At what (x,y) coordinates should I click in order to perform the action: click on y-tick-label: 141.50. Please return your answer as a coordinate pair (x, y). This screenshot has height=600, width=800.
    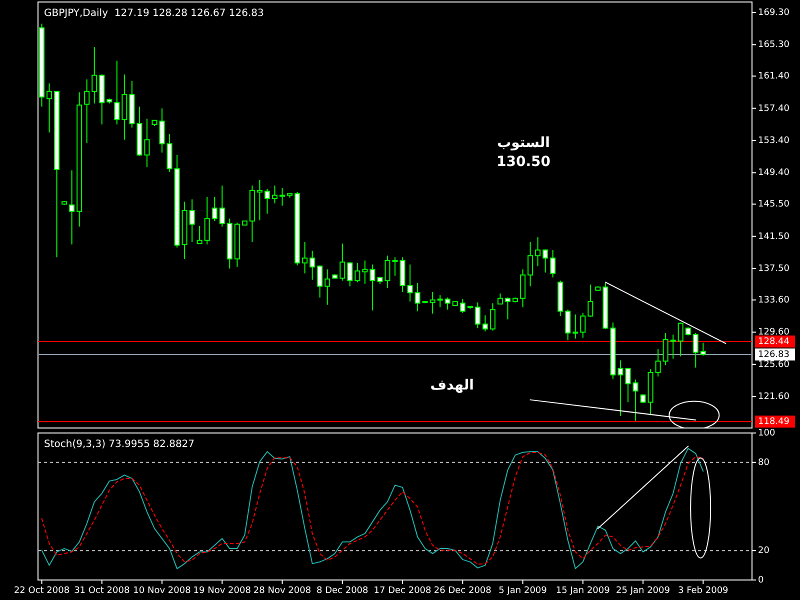
    Looking at the image, I should click on (774, 237).